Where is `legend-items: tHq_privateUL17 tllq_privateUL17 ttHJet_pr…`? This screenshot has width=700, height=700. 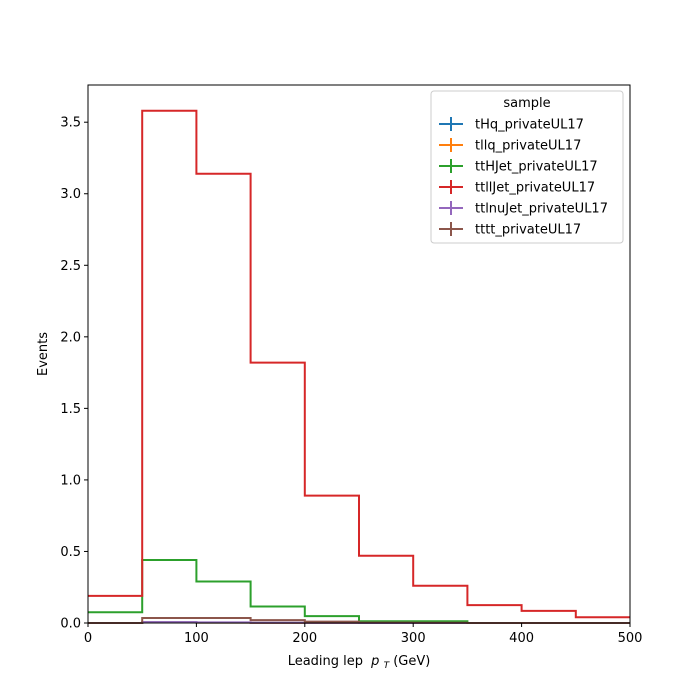
legend-items: tHq_privateUL17 tllq_privateUL17 ttHJet_pr… is located at coordinates (523, 177).